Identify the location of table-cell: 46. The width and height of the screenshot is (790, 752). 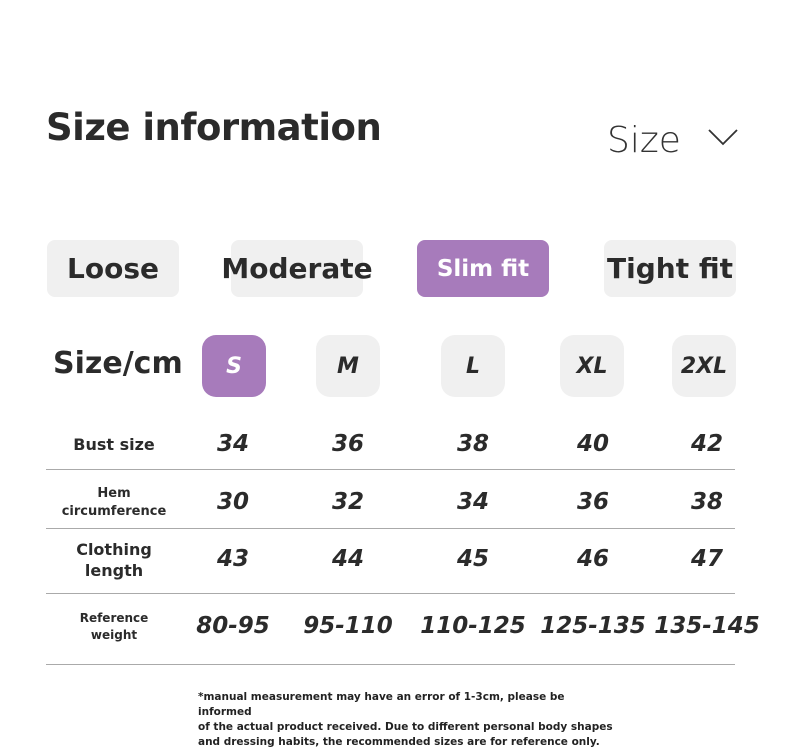
(592, 559).